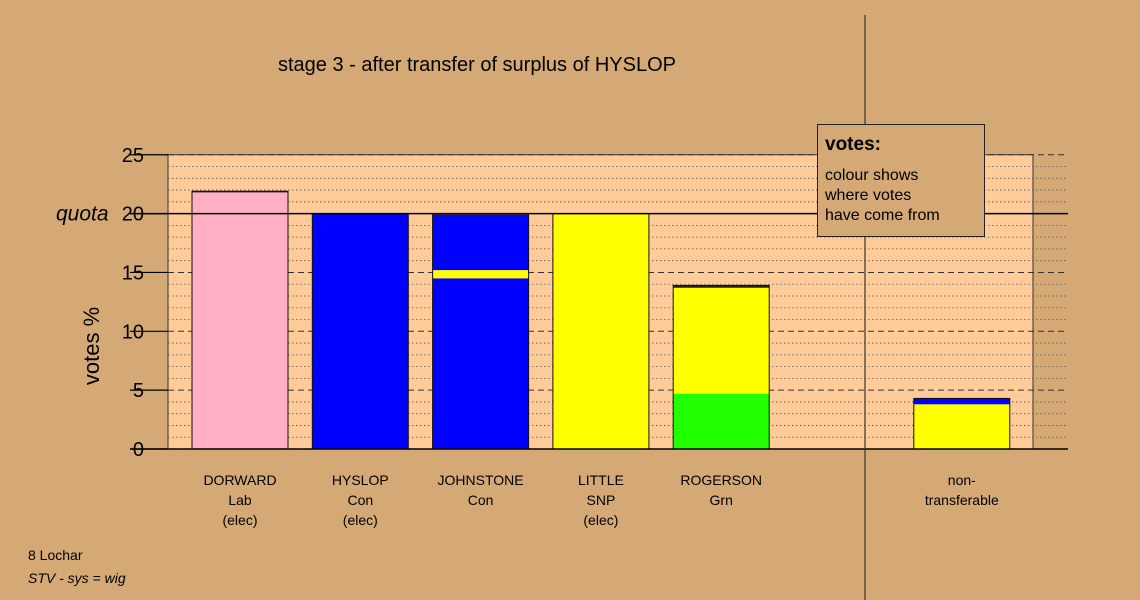 This screenshot has width=1140, height=600. What do you see at coordinates (55, 555) in the screenshot?
I see `footer-constituency: 8 Lochar` at bounding box center [55, 555].